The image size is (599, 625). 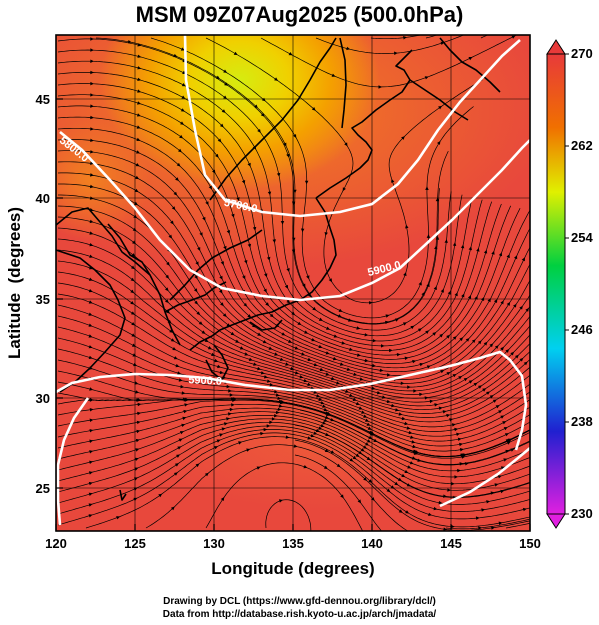 What do you see at coordinates (582, 145) in the screenshot?
I see `colorbar-tick-label: 262` at bounding box center [582, 145].